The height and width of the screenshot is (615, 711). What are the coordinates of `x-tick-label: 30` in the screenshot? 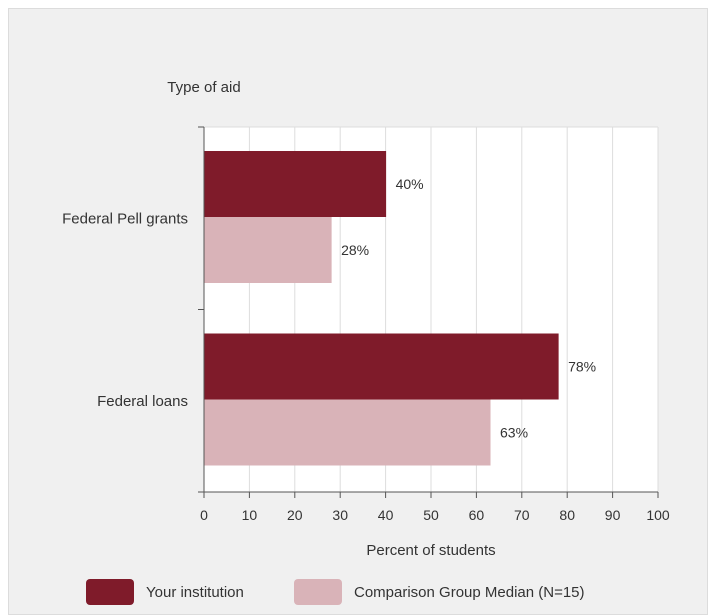 It's located at (340, 515).